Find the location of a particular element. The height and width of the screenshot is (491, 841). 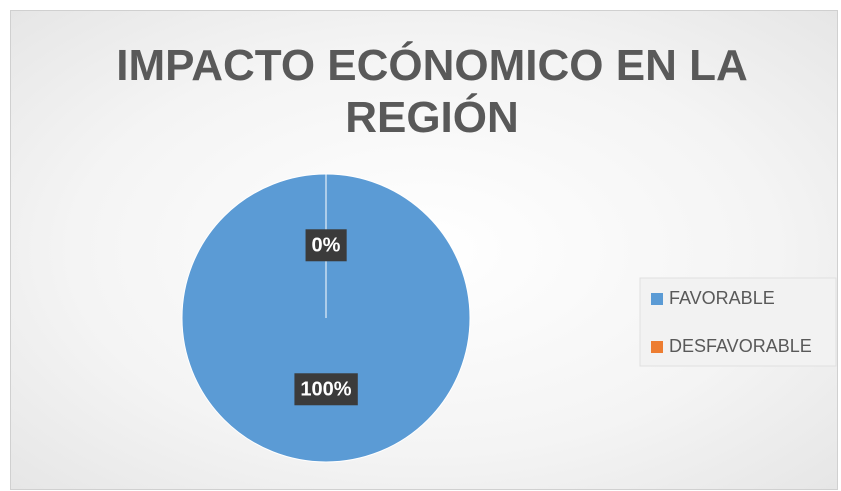

legend-box is located at coordinates (738, 322).